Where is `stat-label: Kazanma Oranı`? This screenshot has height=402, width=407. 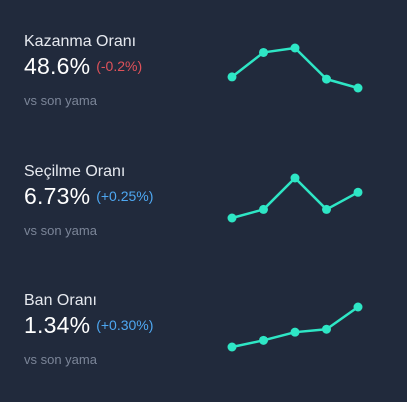 stat-label: Kazanma Oranı is located at coordinates (80, 41).